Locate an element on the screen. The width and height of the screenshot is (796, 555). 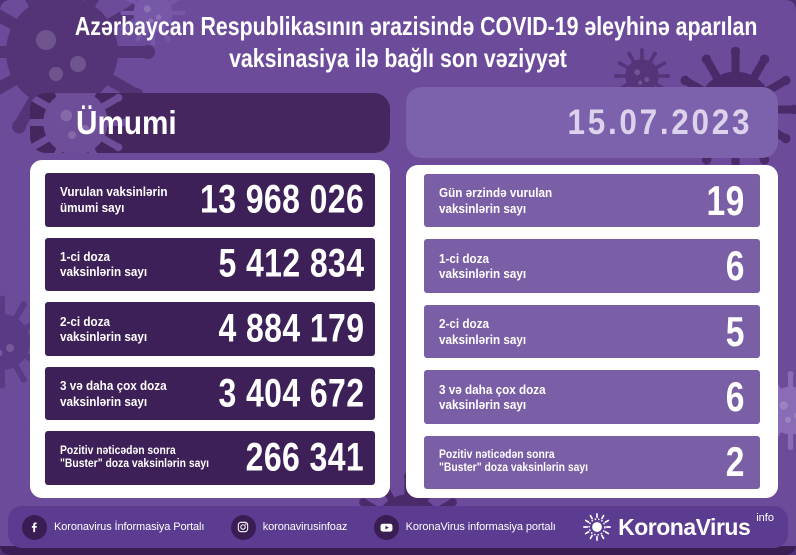
stat-value: 266 341 is located at coordinates (304, 457).